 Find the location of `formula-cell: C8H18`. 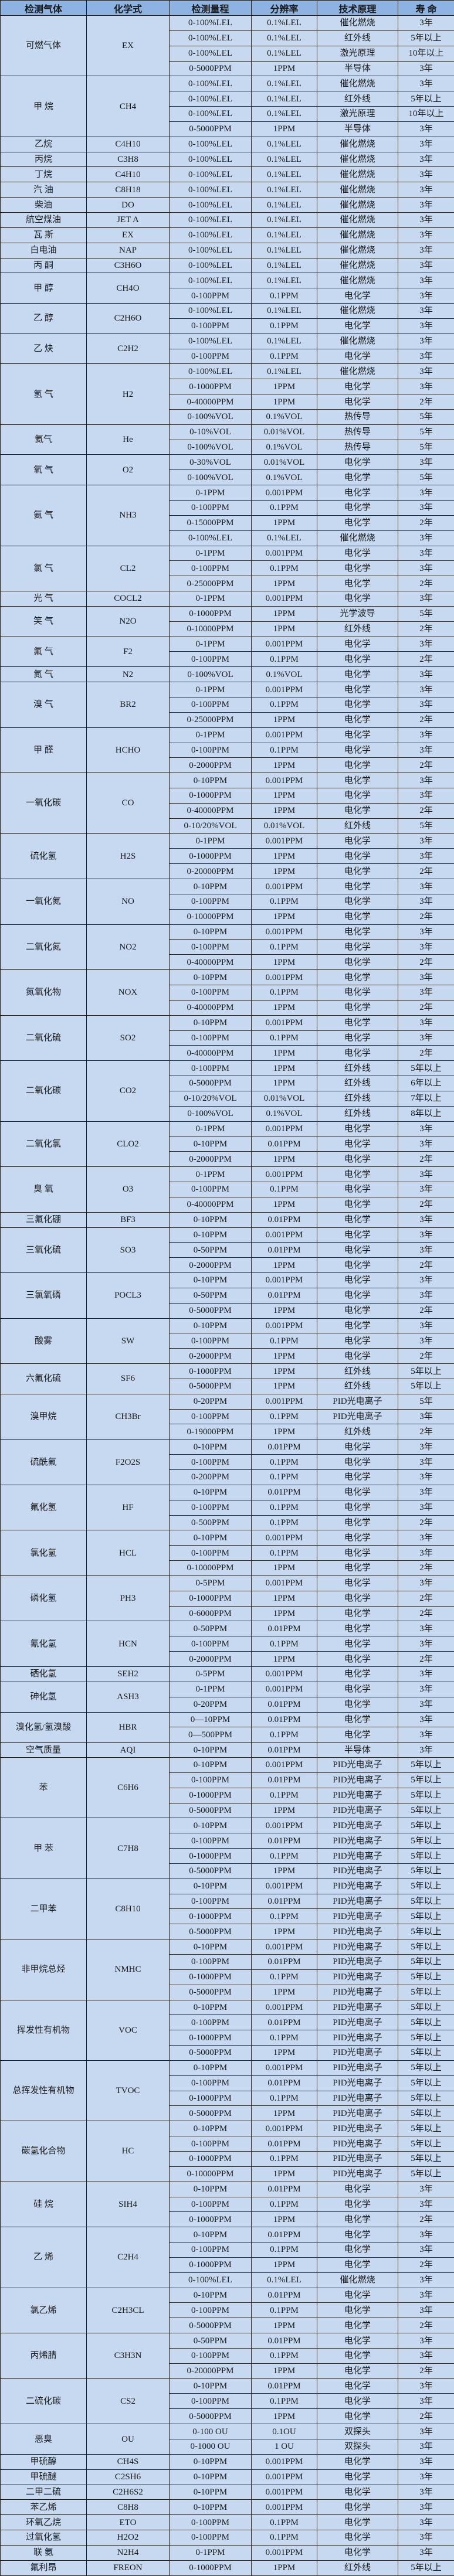

formula-cell: C8H18 is located at coordinates (128, 190).